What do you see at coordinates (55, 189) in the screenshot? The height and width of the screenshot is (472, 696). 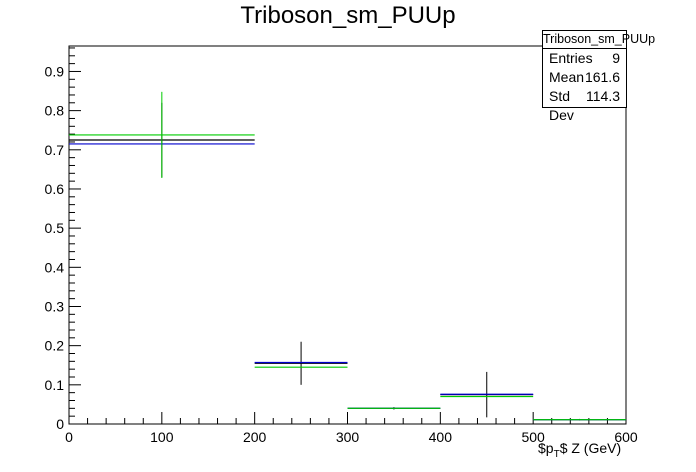 I see `y-tick-label: 0.6` at bounding box center [55, 189].